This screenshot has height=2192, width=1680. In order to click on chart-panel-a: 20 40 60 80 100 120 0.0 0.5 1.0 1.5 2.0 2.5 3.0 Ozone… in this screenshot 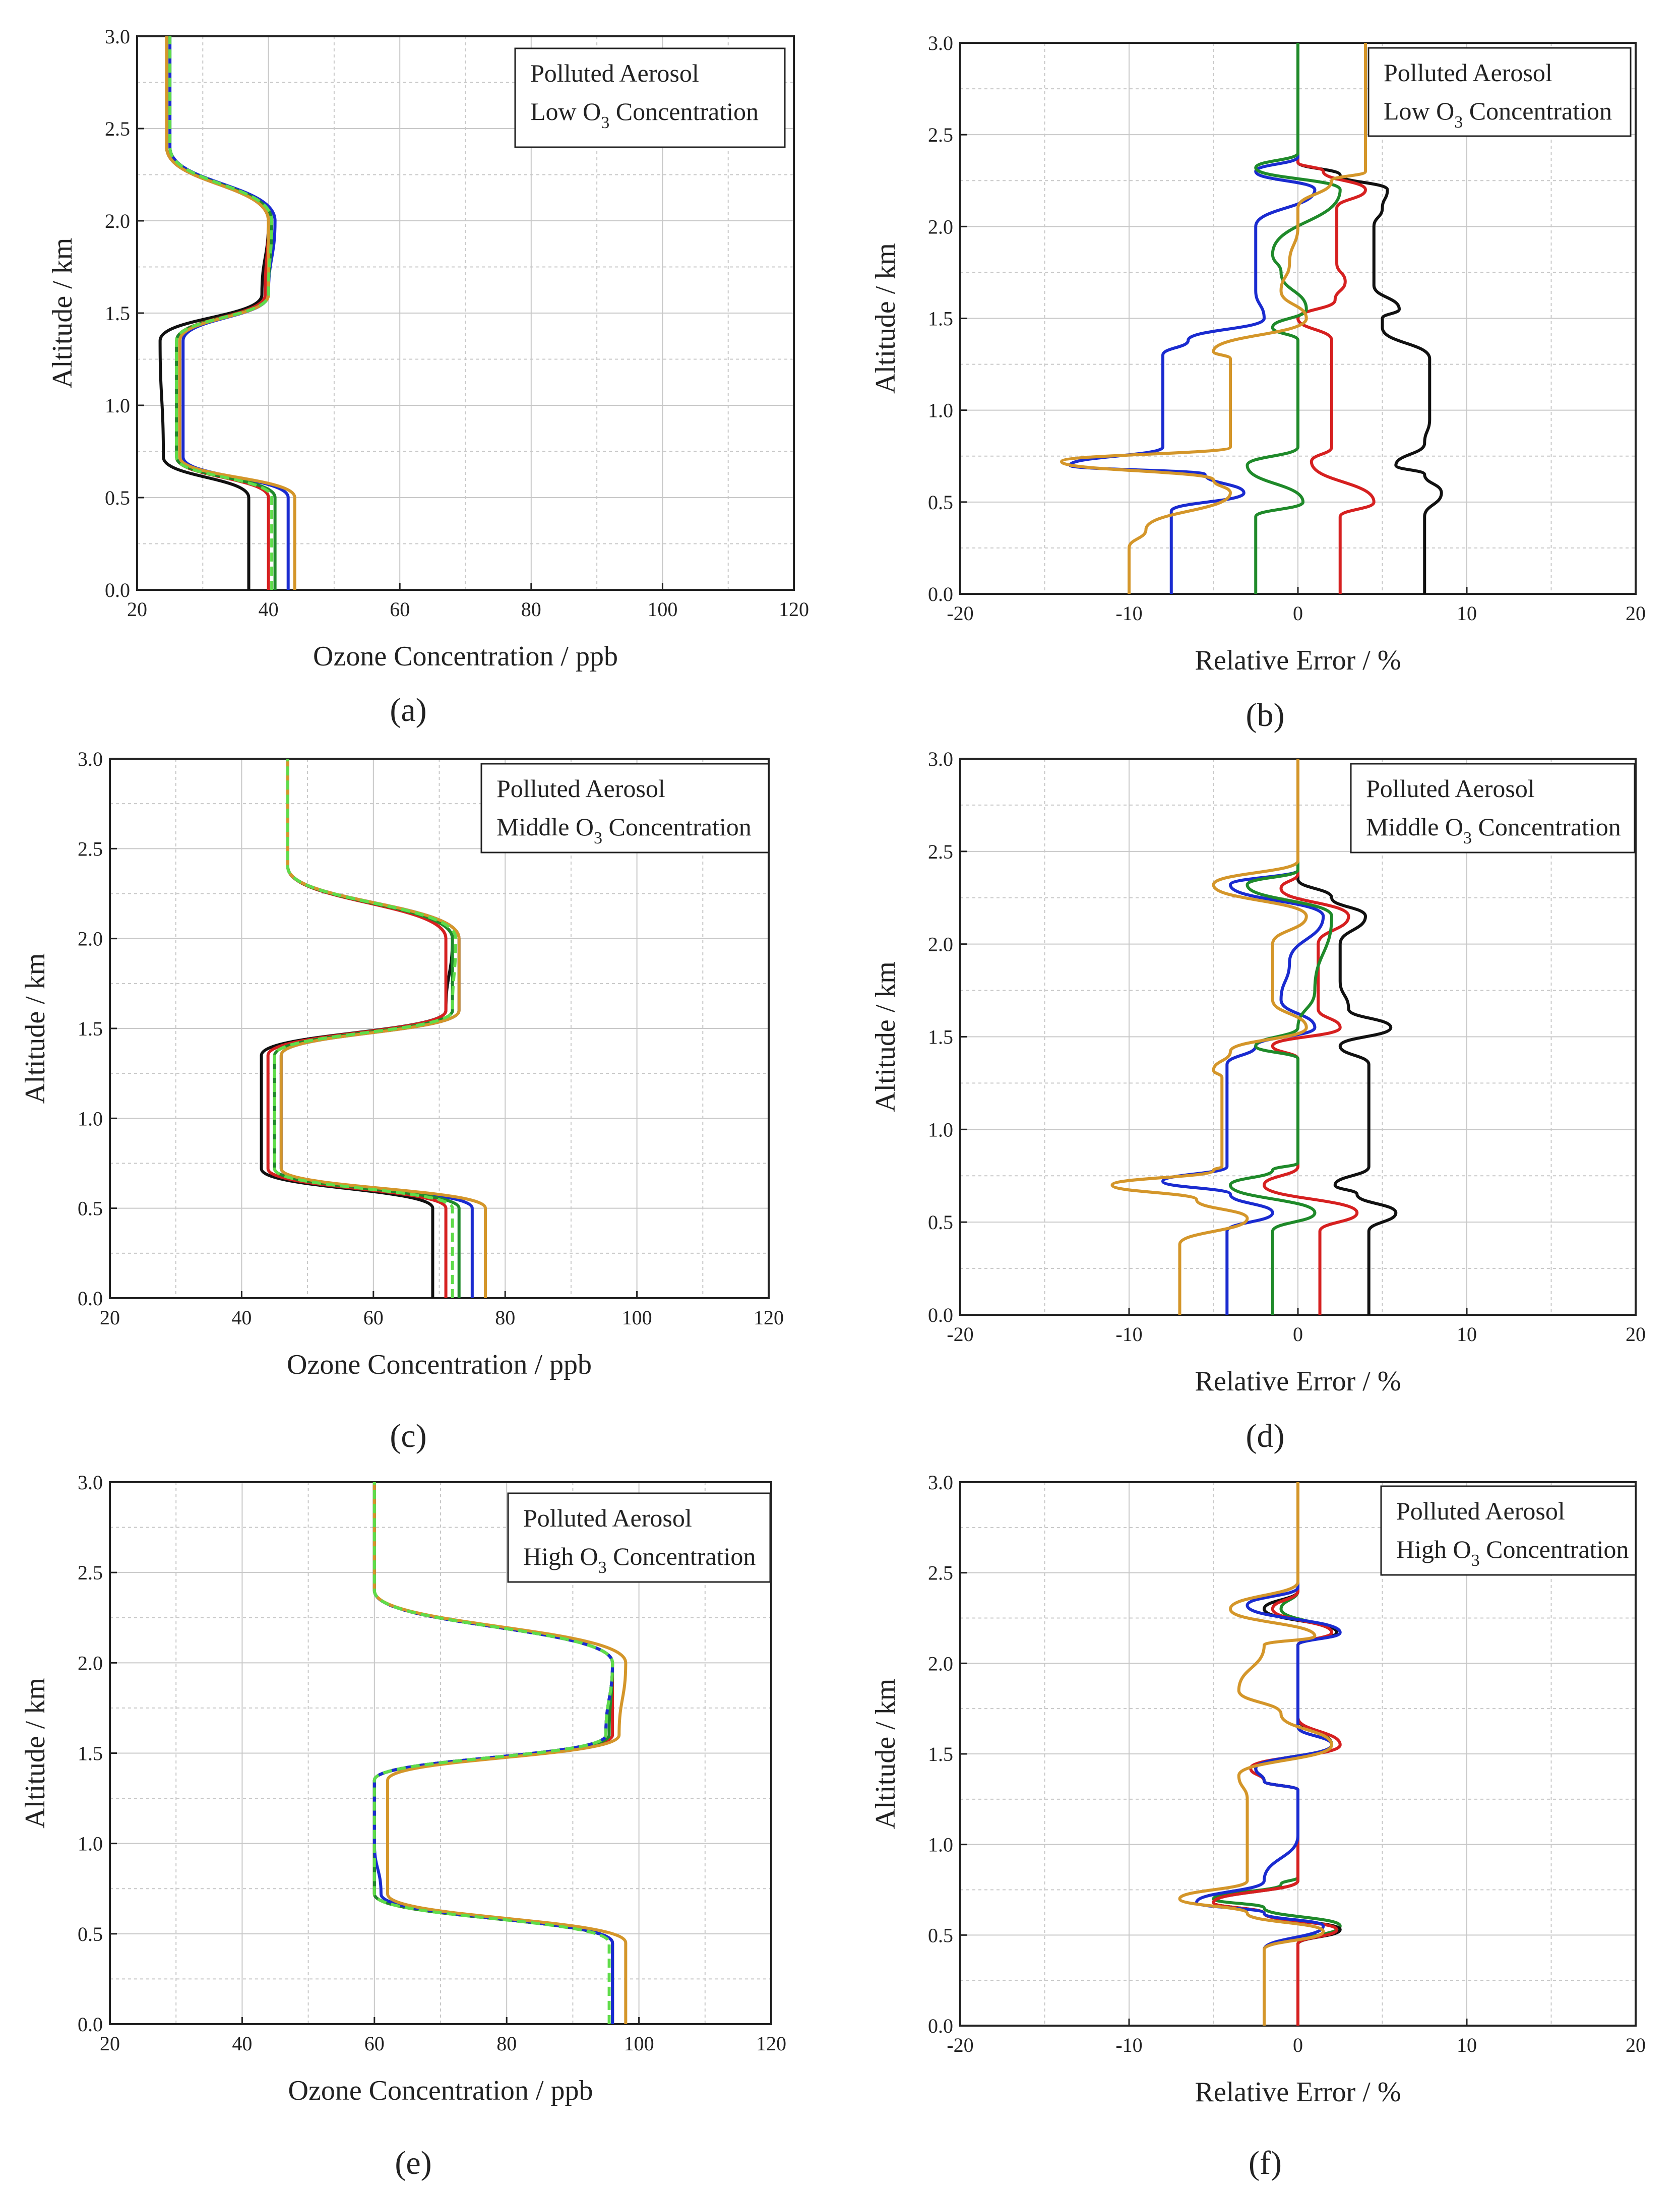, I will do `click(428, 376)`.